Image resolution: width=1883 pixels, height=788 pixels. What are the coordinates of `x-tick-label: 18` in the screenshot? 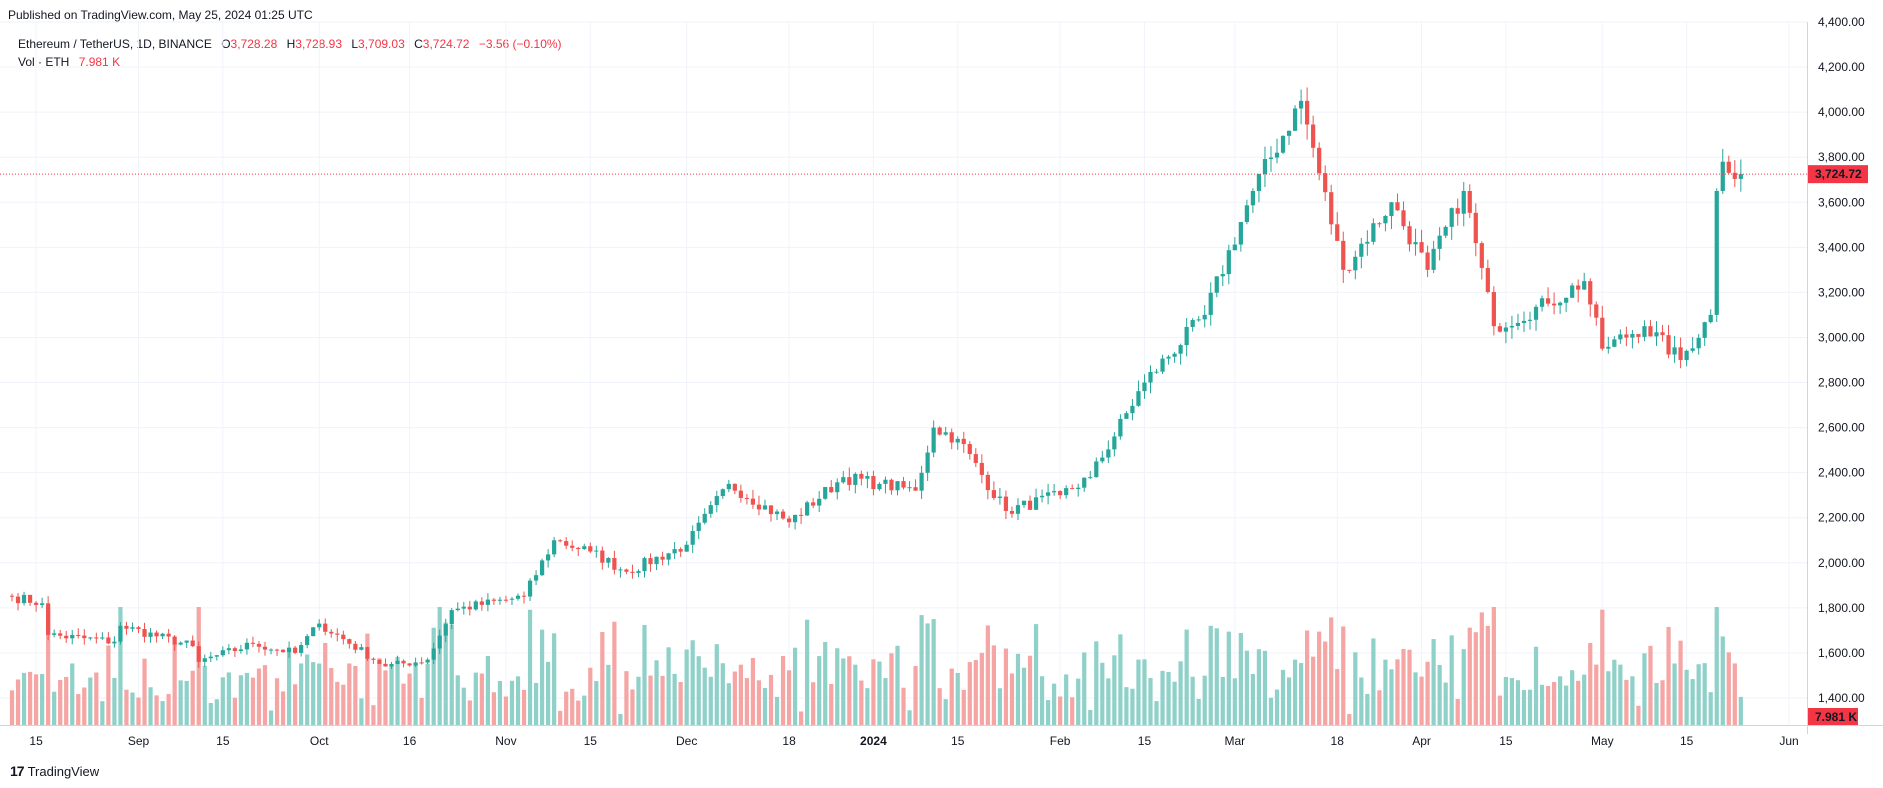 It's located at (1338, 741).